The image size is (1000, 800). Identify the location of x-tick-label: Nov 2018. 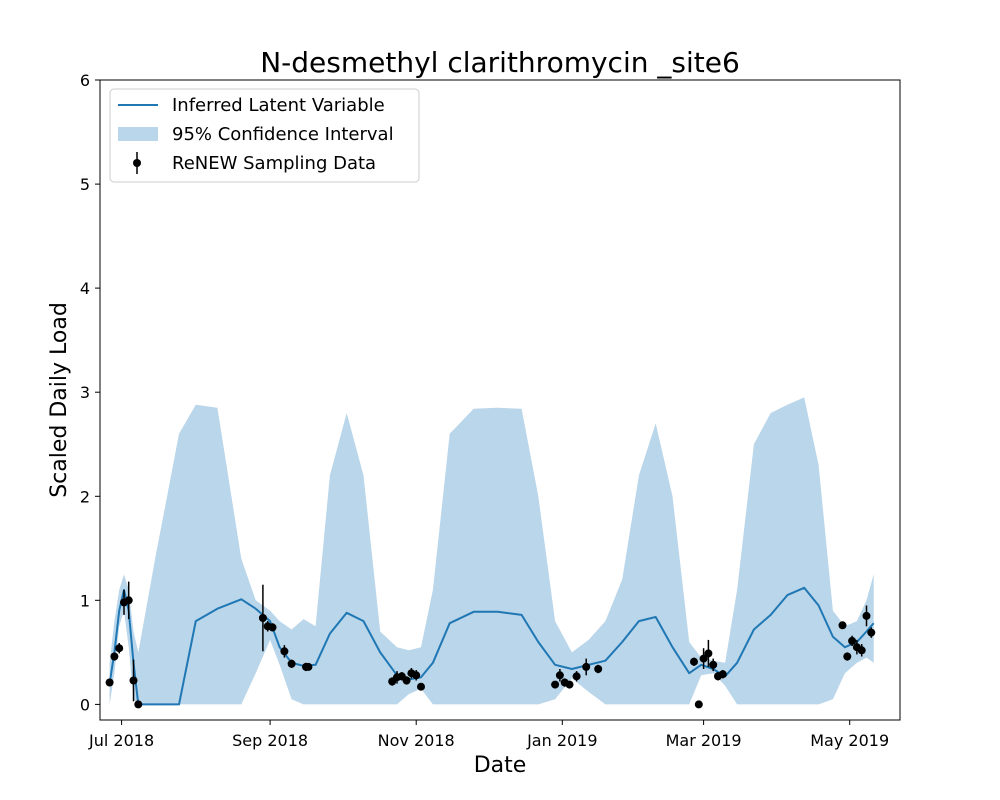
(416, 740).